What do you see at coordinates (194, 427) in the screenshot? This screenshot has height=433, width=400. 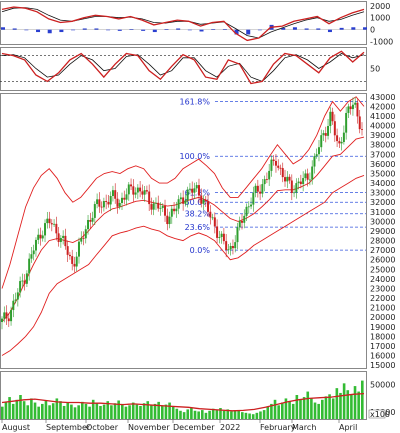 I see `x-axis-label: December` at bounding box center [194, 427].